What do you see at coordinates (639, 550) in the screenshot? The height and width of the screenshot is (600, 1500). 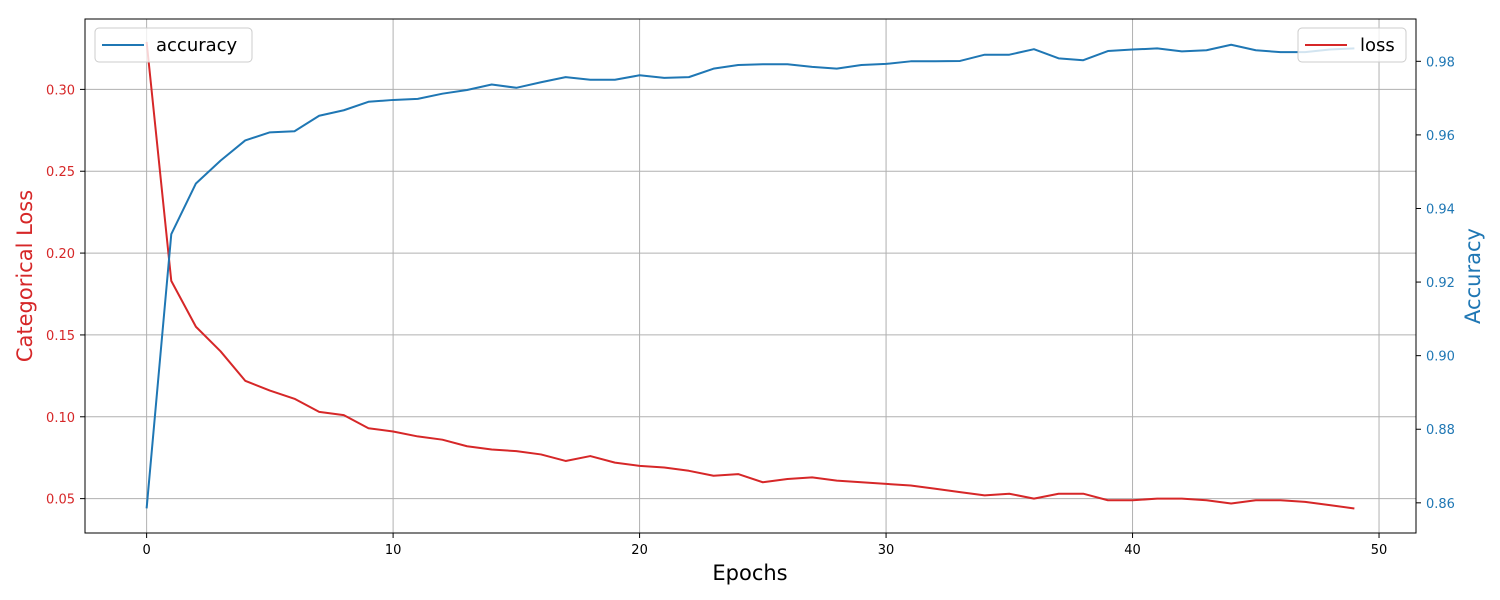 I see `x-tick-label: 20` at bounding box center [639, 550].